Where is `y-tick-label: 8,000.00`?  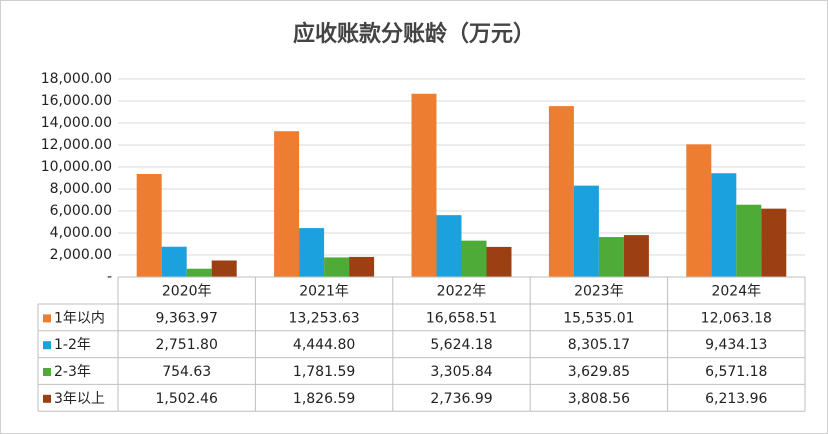 y-tick-label: 8,000.00 is located at coordinates (81, 189).